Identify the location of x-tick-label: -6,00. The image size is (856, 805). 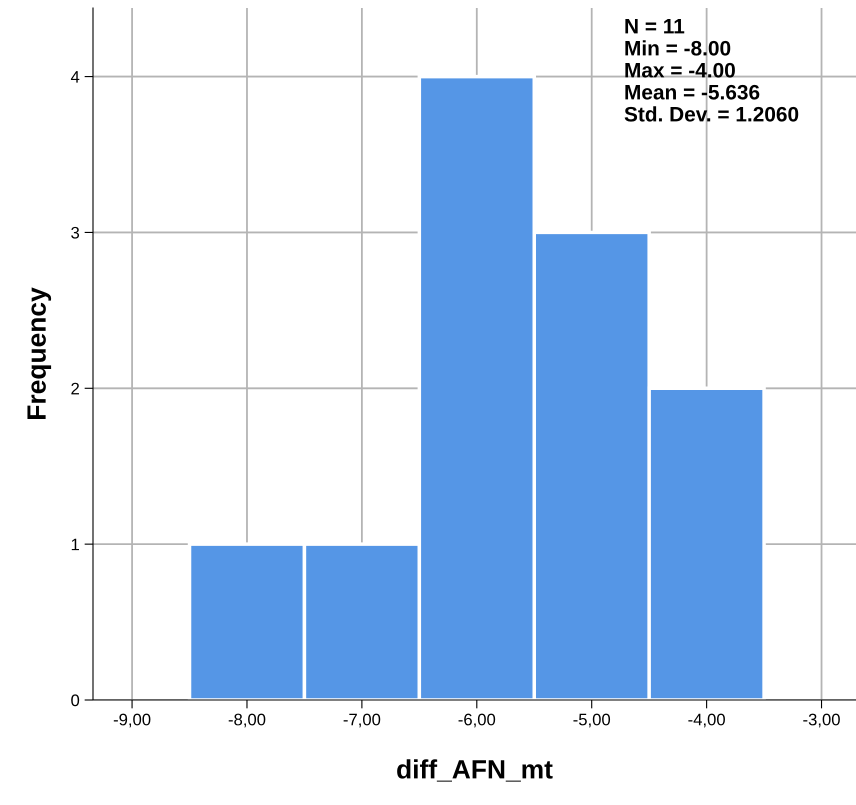
(477, 721).